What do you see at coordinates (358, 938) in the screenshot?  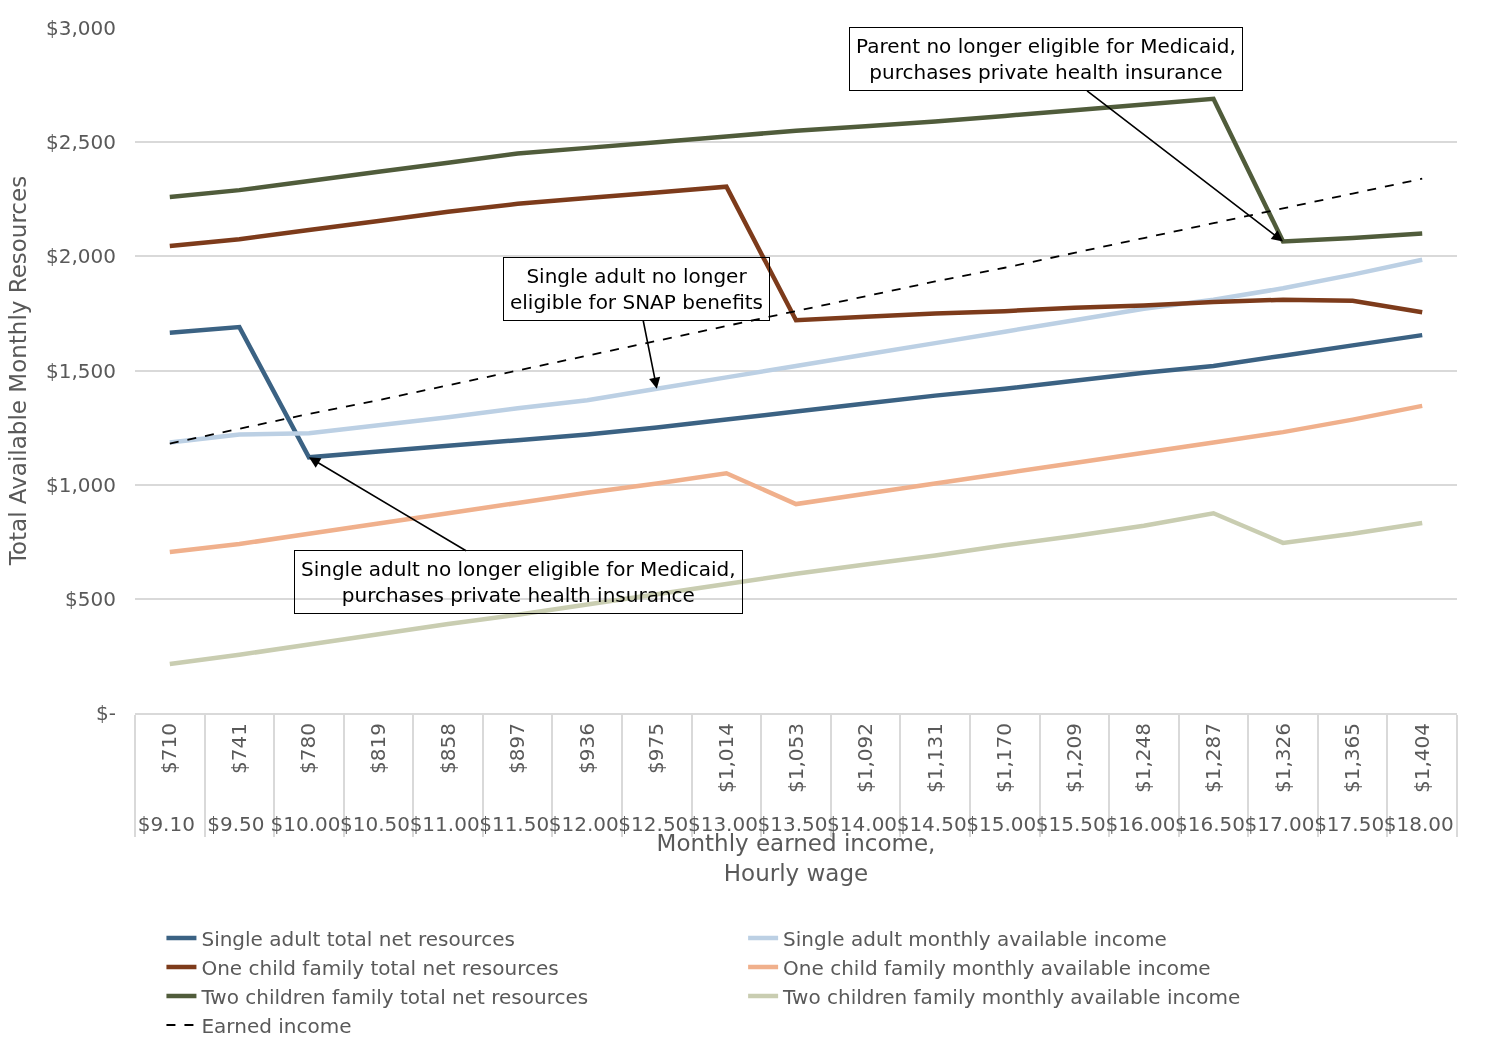 I see `legend-label: Single adult total net resources` at bounding box center [358, 938].